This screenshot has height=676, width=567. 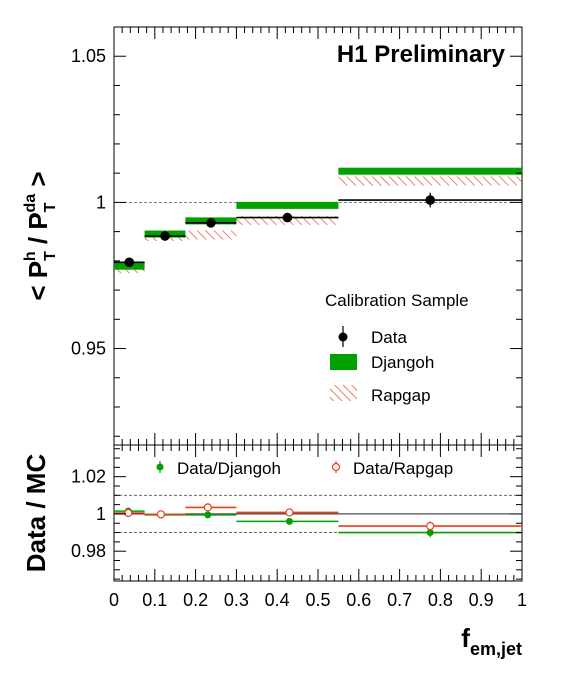 I want to click on x-tick-label-3: 0.3, so click(x=236, y=600).